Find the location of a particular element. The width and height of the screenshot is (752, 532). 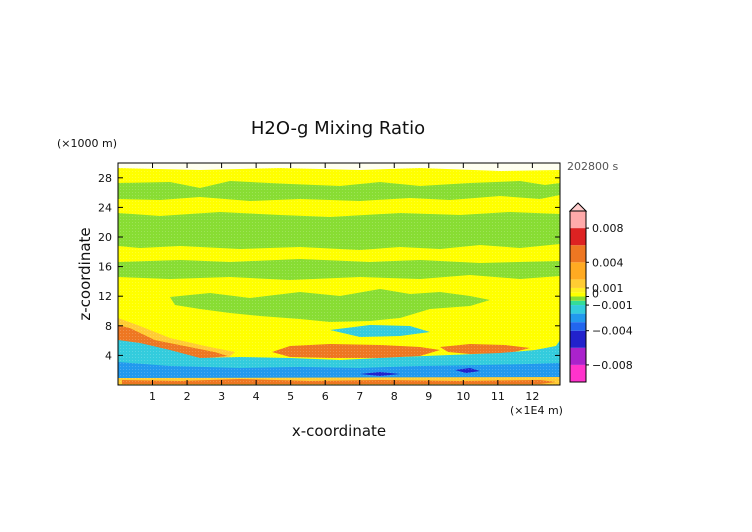

y-tick-label-3: 16 is located at coordinates (105, 267).